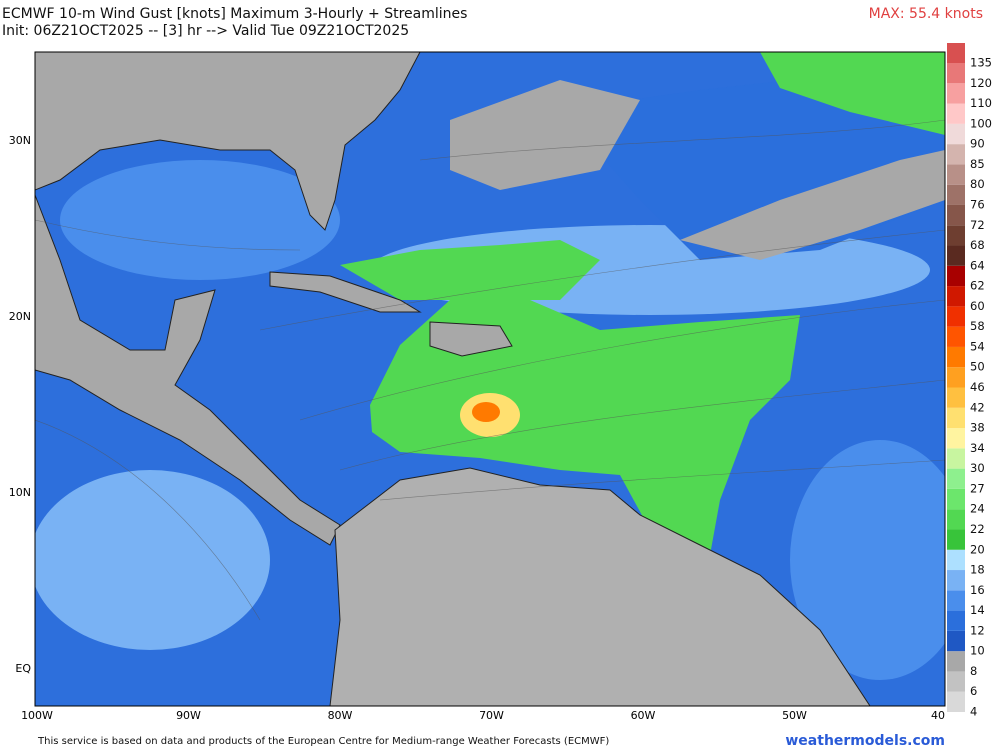 This screenshot has height=754, width=1000. Describe the element at coordinates (794, 715) in the screenshot. I see `lon-label: 50W` at that location.